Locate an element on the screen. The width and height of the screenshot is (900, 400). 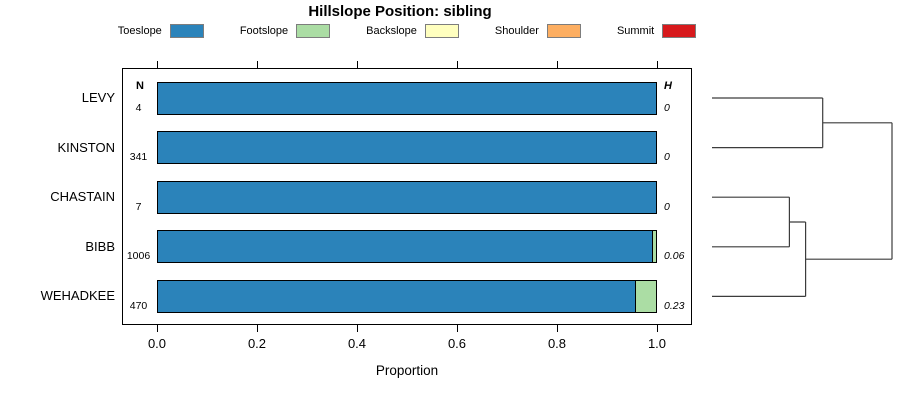
stacked-bar-bibb is located at coordinates (407, 247).